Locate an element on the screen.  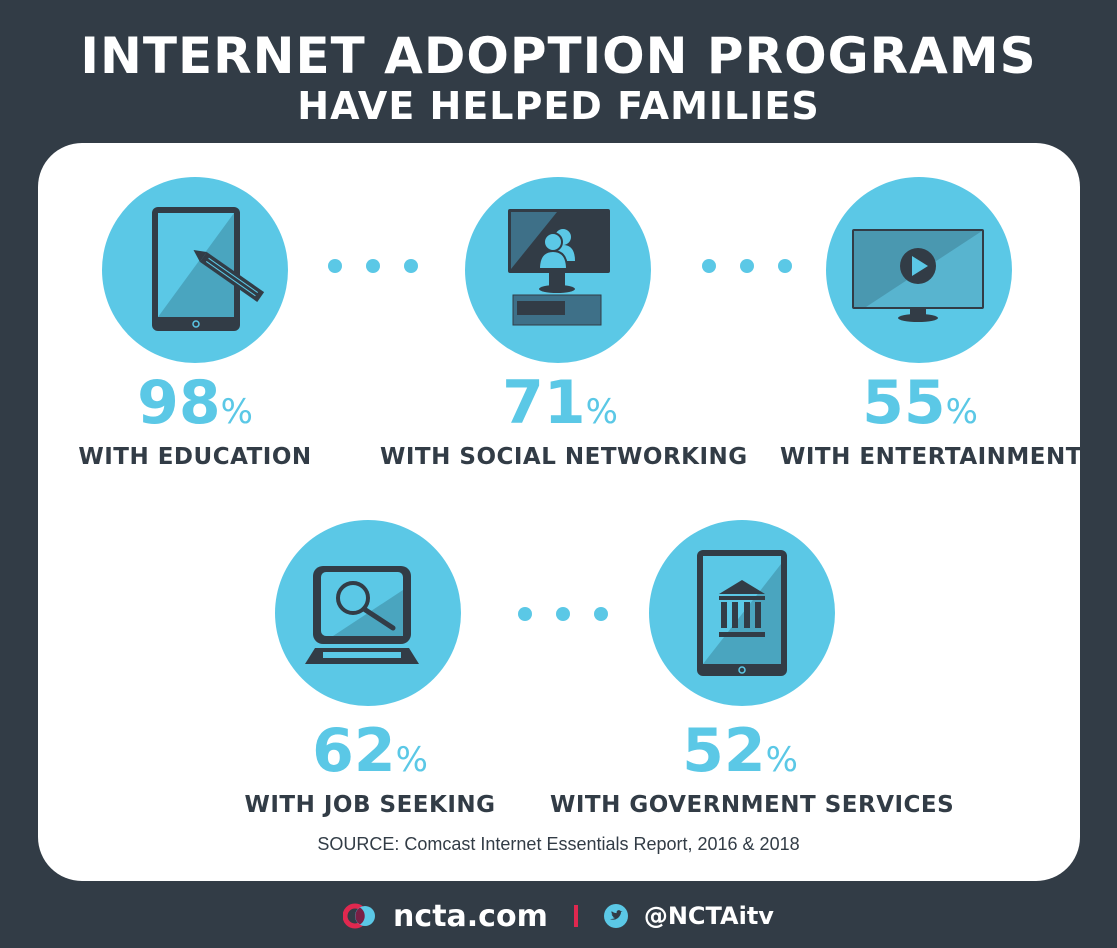
tablet-pencil-icon is located at coordinates (195, 270).